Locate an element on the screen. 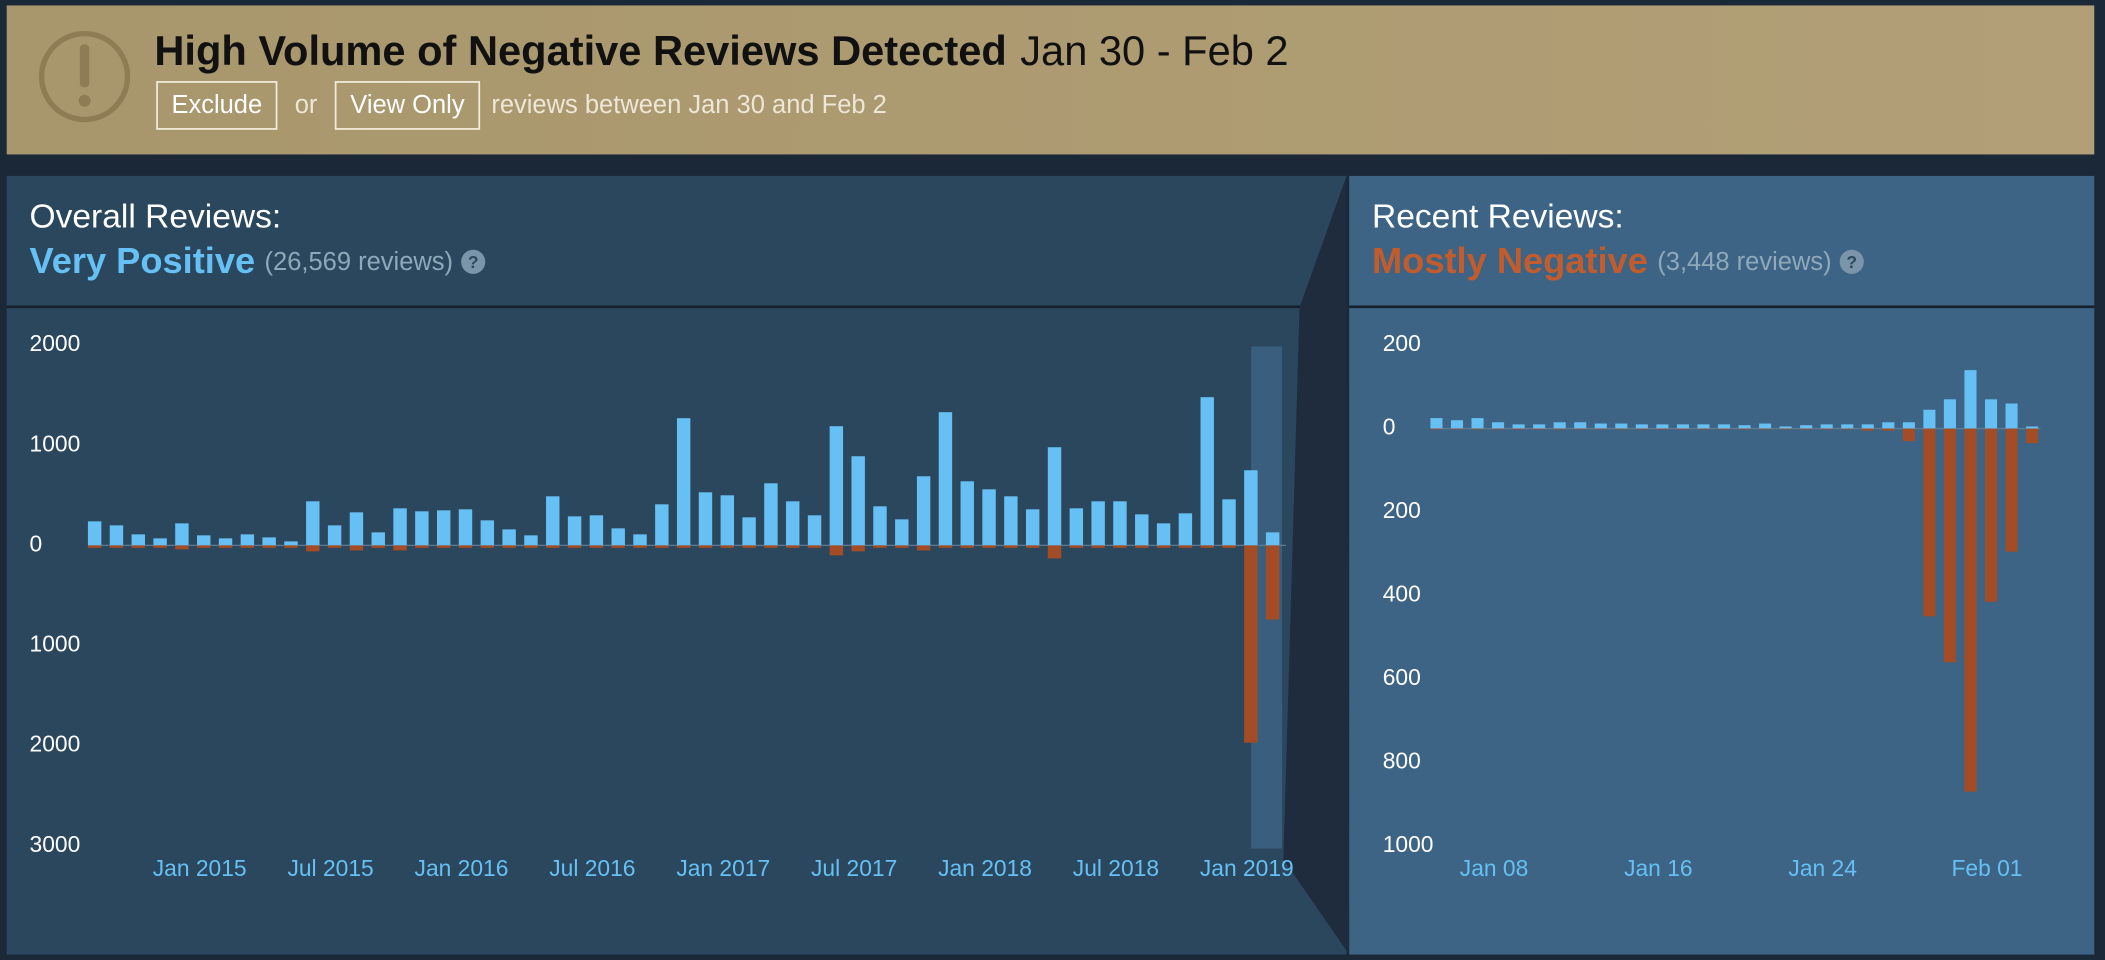  or-text: or is located at coordinates (306, 105).